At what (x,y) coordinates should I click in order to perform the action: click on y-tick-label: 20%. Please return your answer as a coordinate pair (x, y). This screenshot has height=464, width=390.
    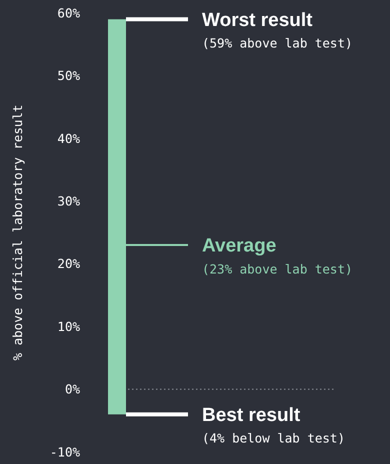
    Looking at the image, I should click on (68, 264).